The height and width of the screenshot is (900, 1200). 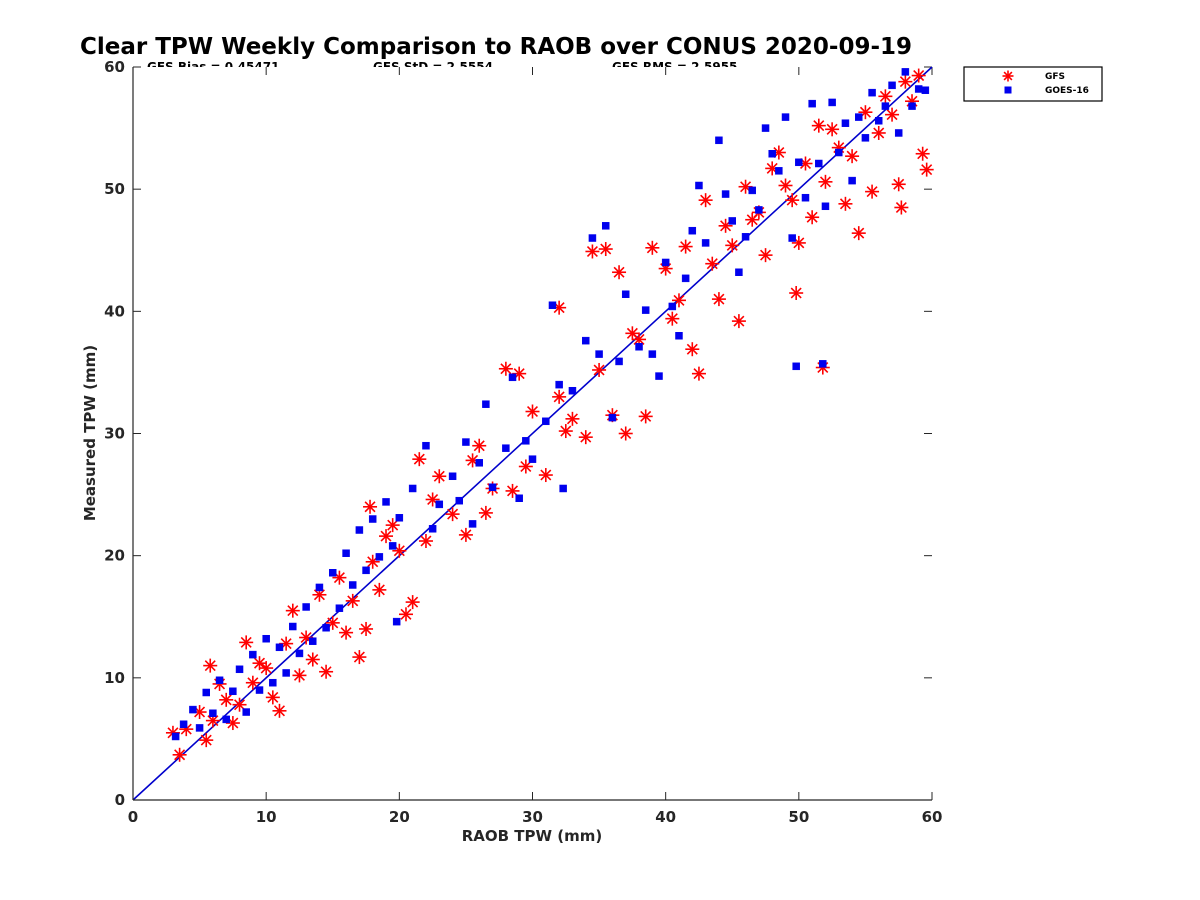 I want to click on x-tick-label: 50, so click(x=798, y=817).